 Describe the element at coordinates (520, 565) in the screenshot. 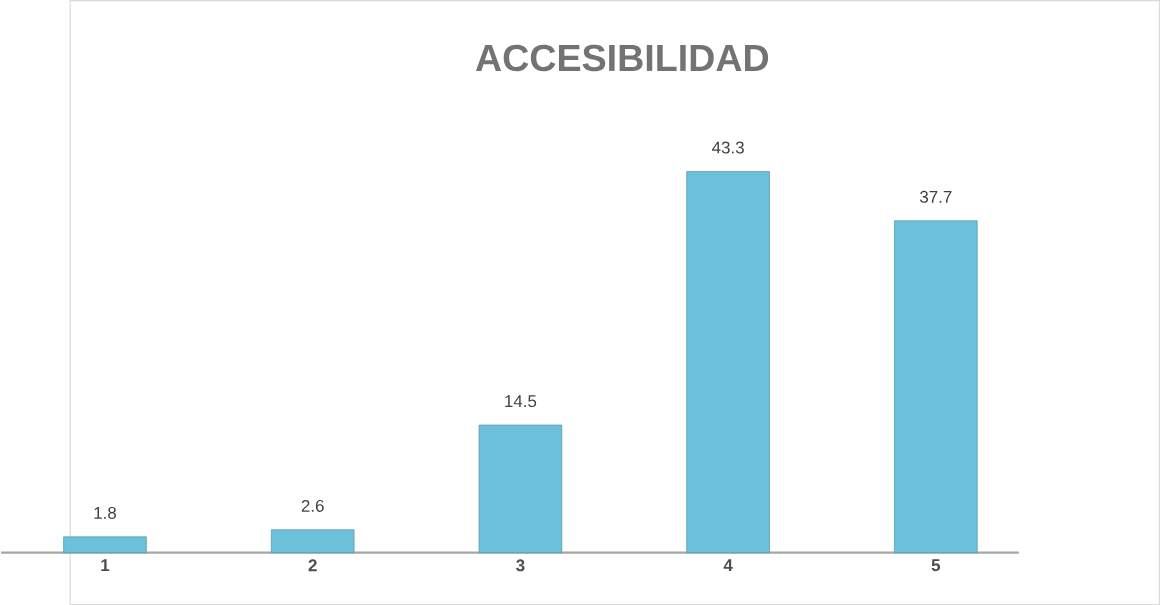

I see `x-tick-label: 3` at that location.